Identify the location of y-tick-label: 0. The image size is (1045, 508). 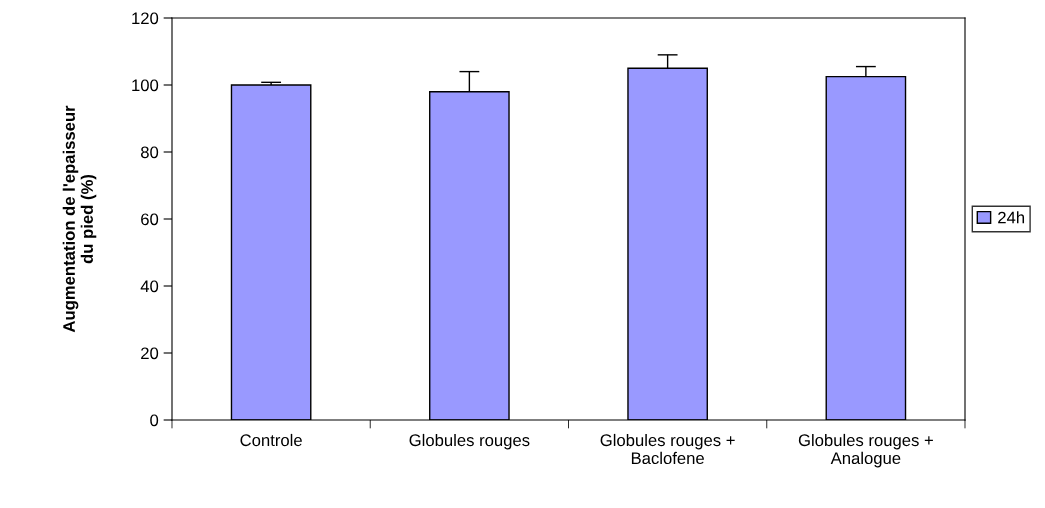
(154, 420).